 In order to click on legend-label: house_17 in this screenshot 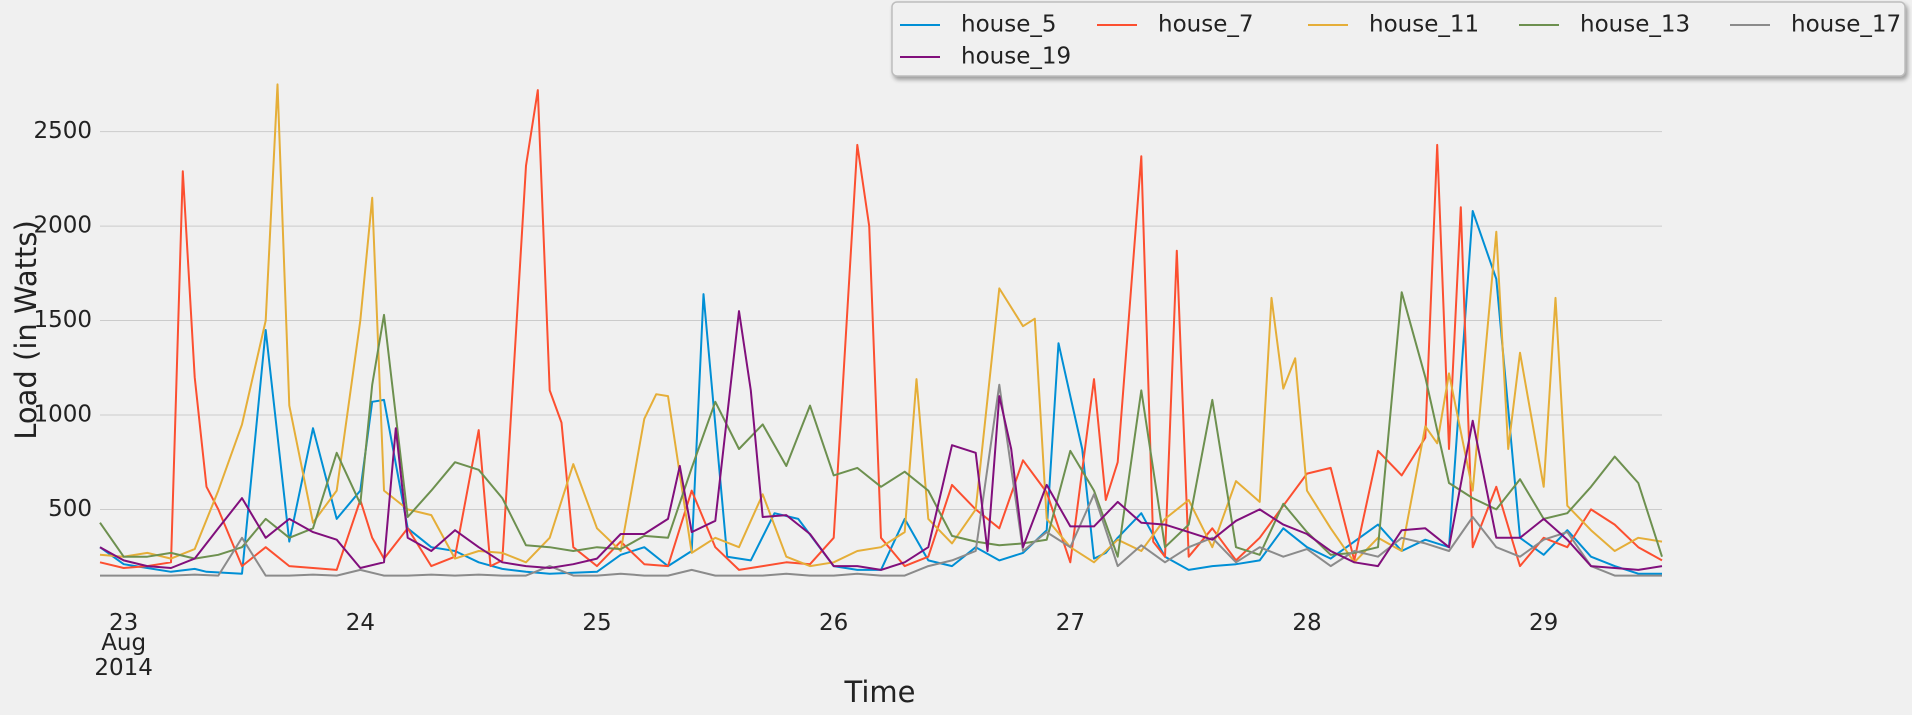, I will do `click(1846, 25)`.